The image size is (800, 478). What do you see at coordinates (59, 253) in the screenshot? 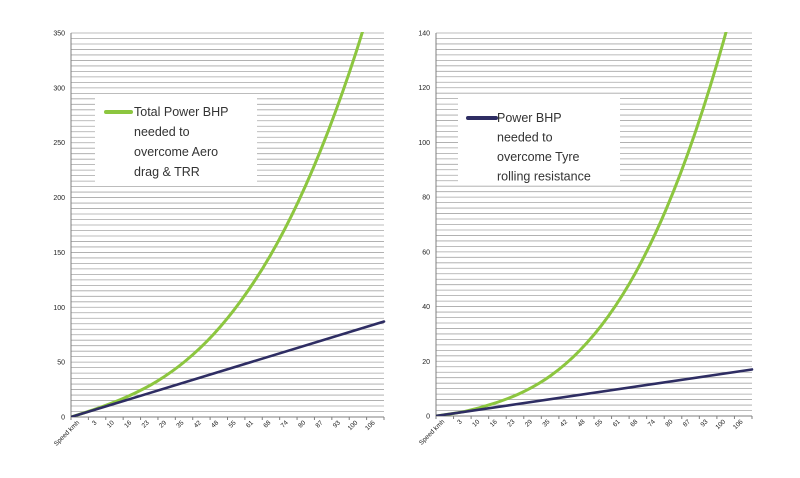
I see `y-tick-label: 150` at bounding box center [59, 253].